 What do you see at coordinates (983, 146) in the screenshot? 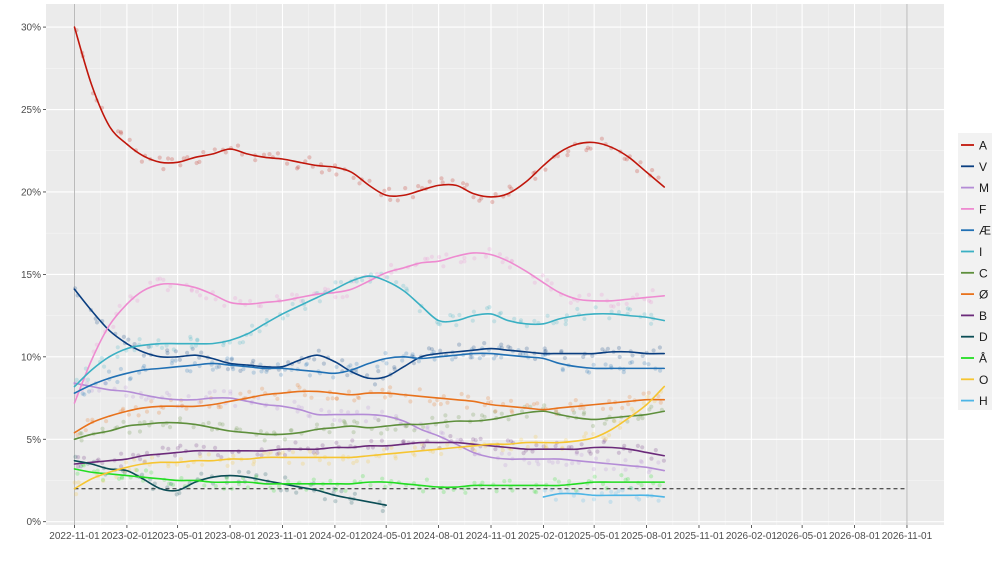
I see `legend-label-0: A` at bounding box center [983, 146].